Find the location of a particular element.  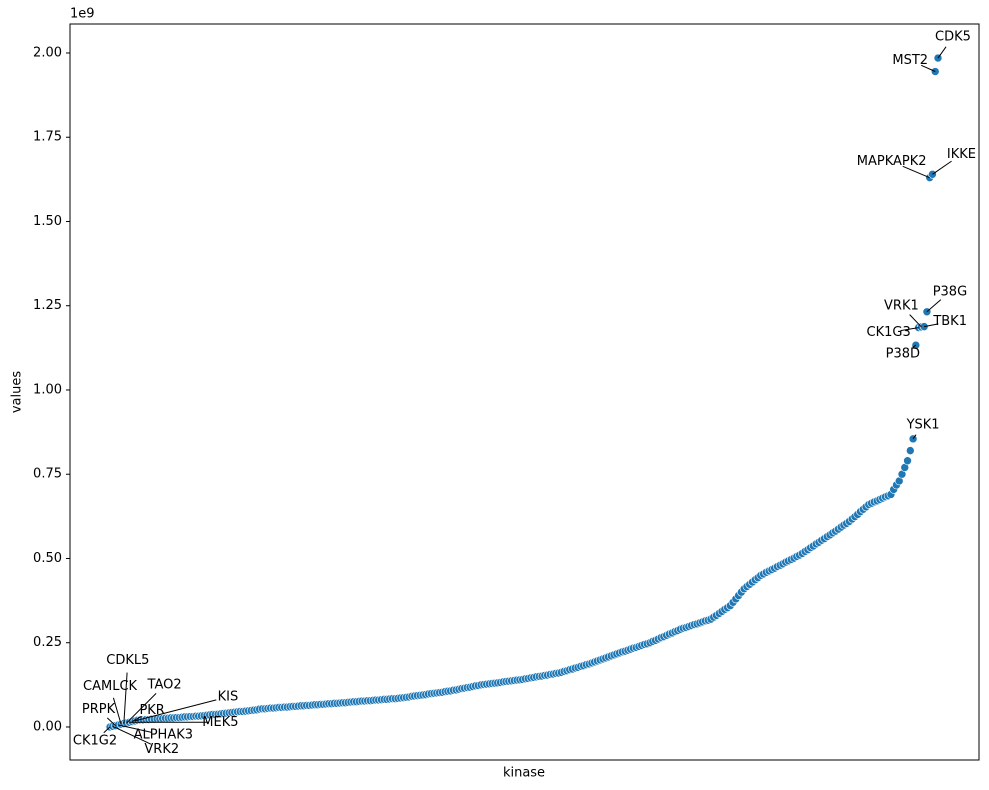

annotation-label: CK1G2 is located at coordinates (95, 740).